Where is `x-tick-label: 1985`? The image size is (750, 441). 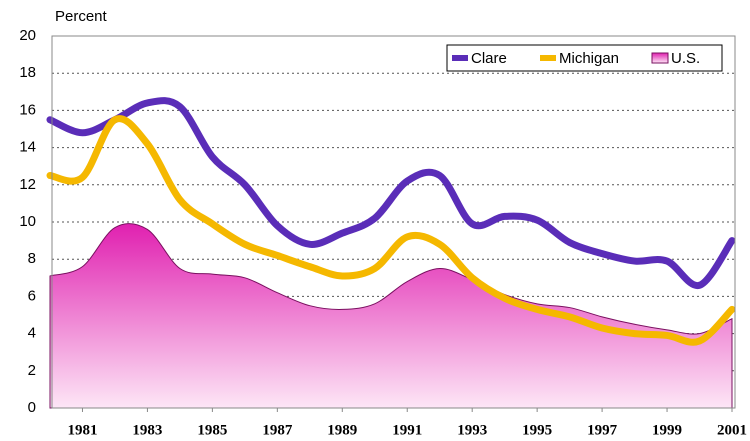
x-tick-label: 1985 is located at coordinates (212, 430).